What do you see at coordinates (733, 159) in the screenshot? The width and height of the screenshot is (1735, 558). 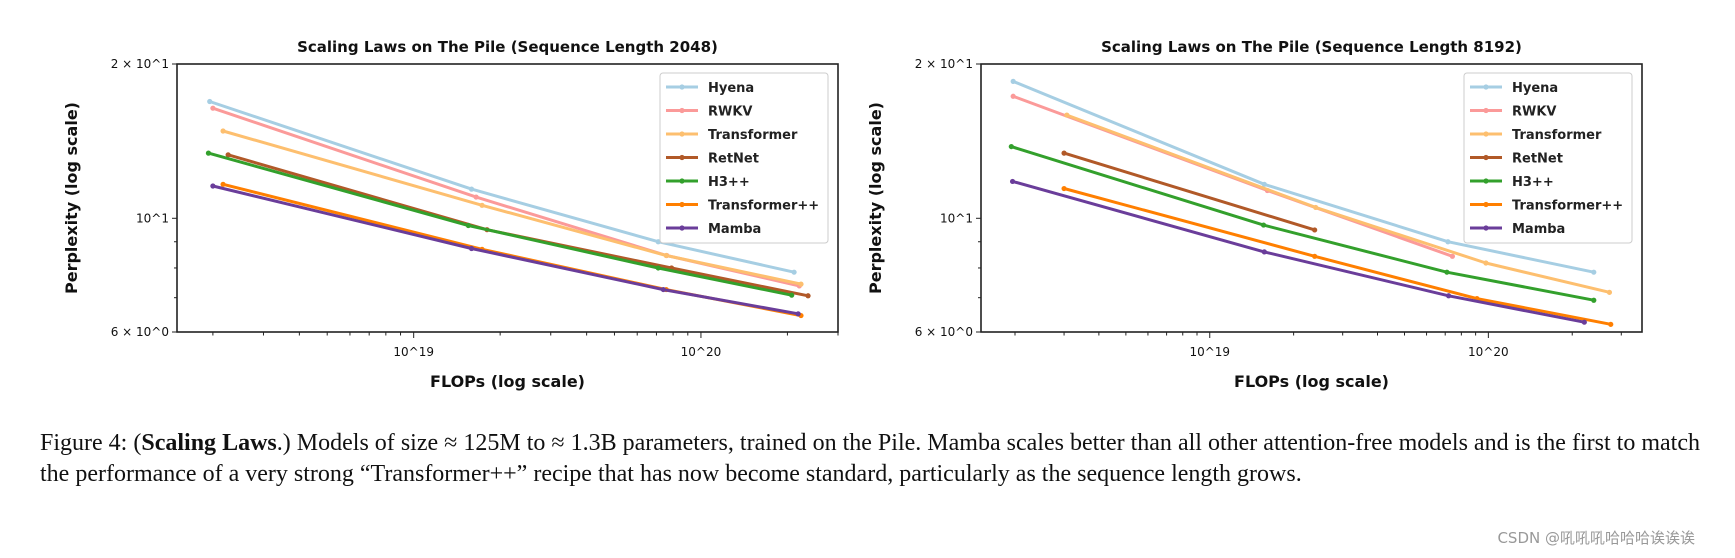 I see `legend-label: RetNet` at bounding box center [733, 159].